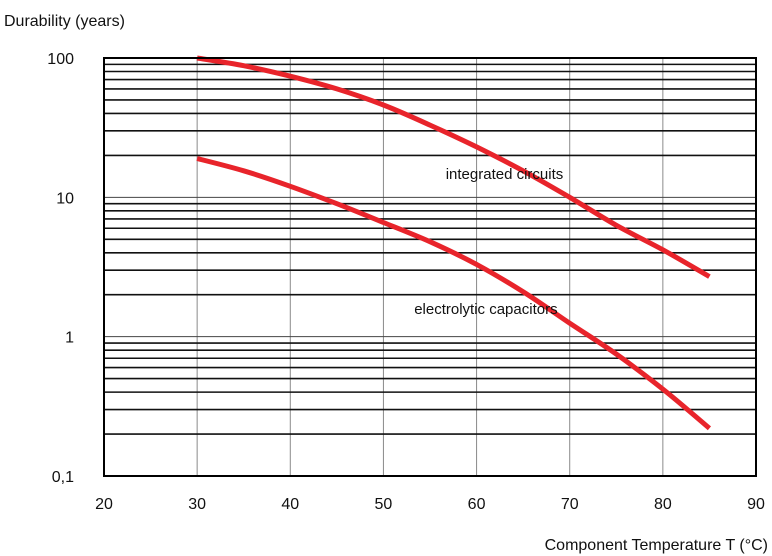  I want to click on annotation-label: integrated circuits, so click(505, 174).